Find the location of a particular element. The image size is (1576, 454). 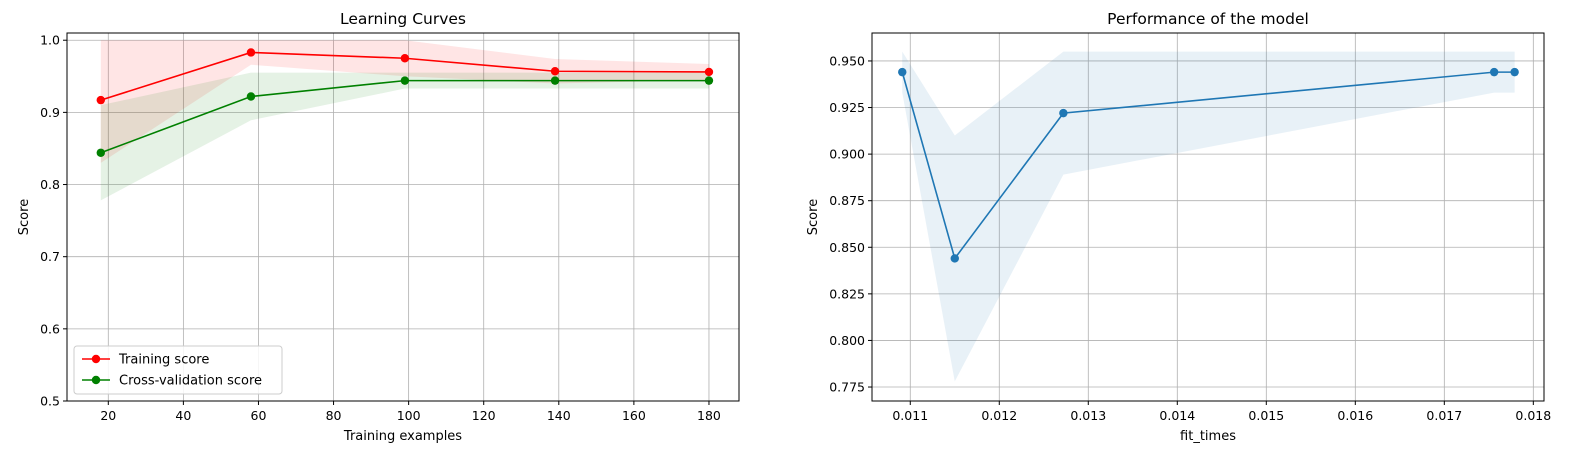

chart-title: Performance of the model is located at coordinates (1208, 19).